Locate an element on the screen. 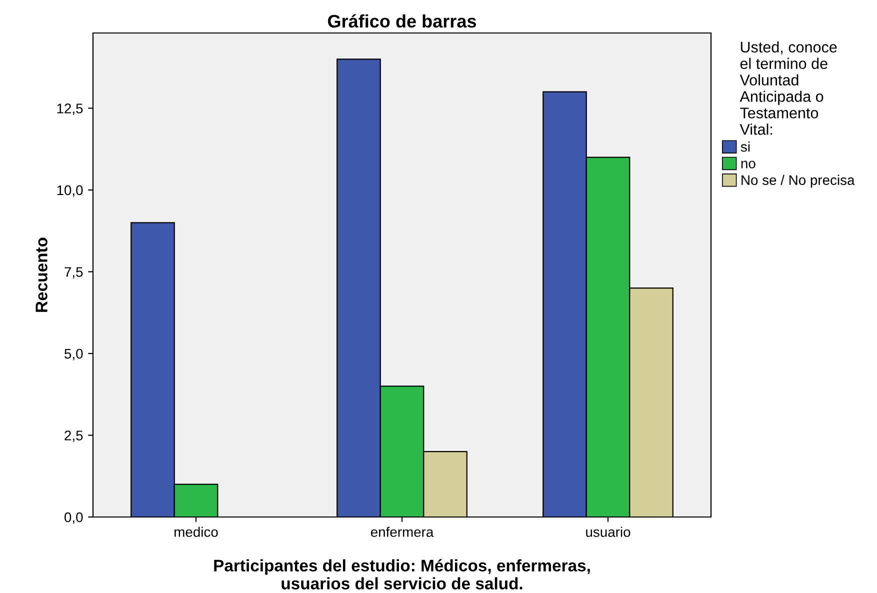 This screenshot has height=593, width=877. chart-title: Gráfico de barras is located at coordinates (402, 21).